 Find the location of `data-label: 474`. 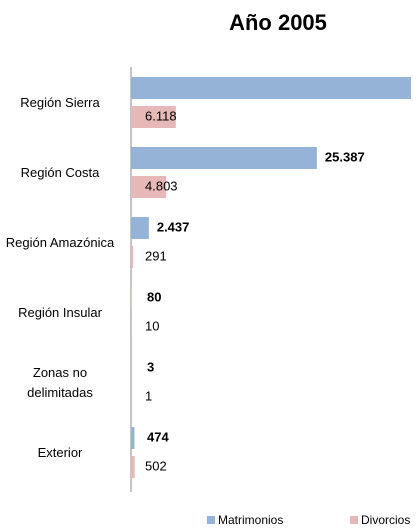

data-label: 474 is located at coordinates (158, 436).